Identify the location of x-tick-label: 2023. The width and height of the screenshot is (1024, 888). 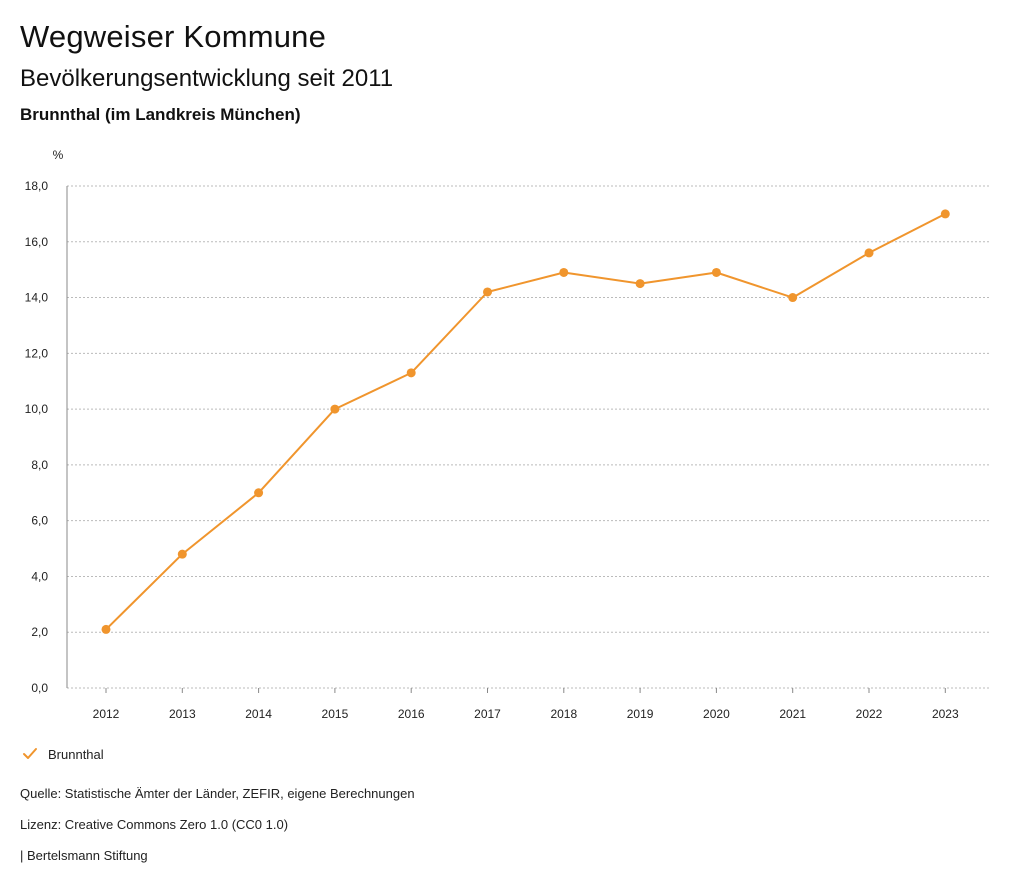
(945, 714).